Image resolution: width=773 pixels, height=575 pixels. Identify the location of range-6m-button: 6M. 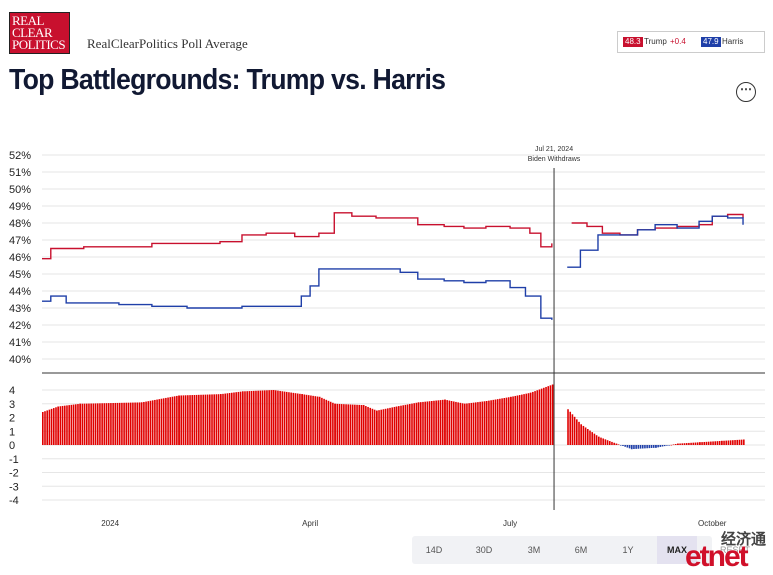
(581, 550).